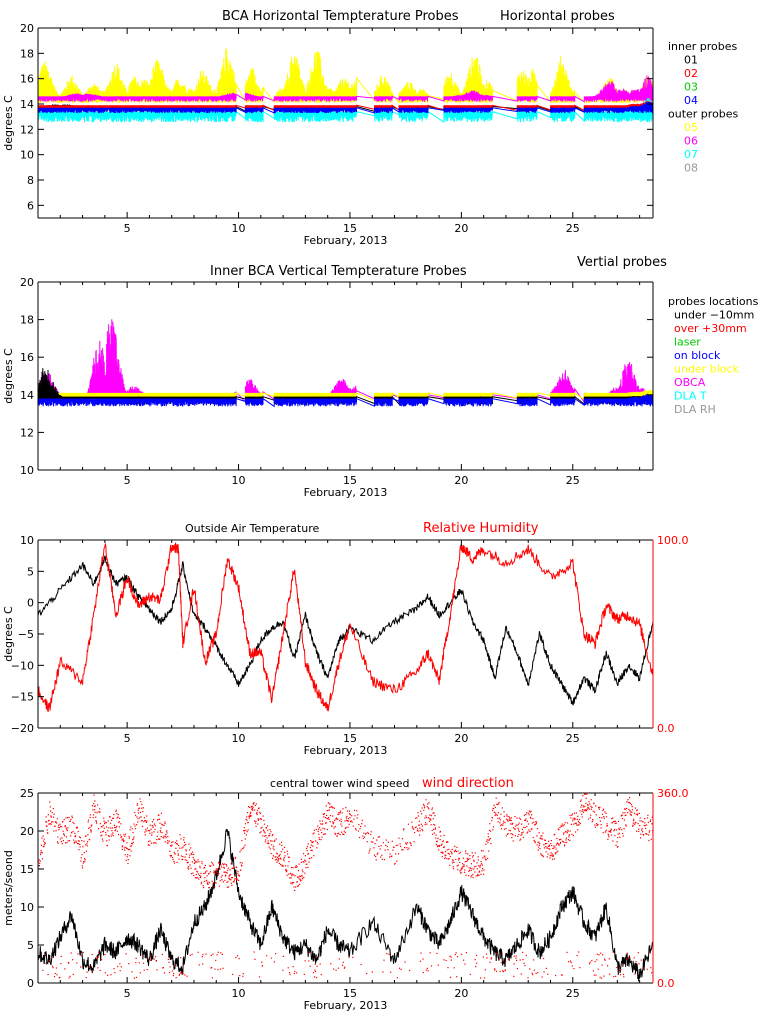 The width and height of the screenshot is (768, 1024). What do you see at coordinates (687, 342) in the screenshot?
I see `legend-item: laser` at bounding box center [687, 342].